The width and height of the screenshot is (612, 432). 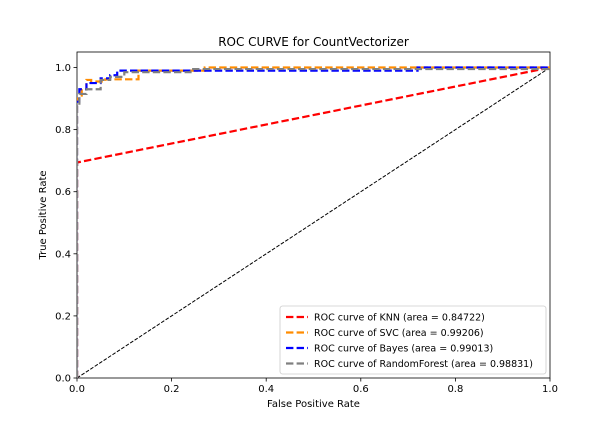 I want to click on legend-entry-2: ROC curve of Bayes (area = 0.99013), so click(x=403, y=349).